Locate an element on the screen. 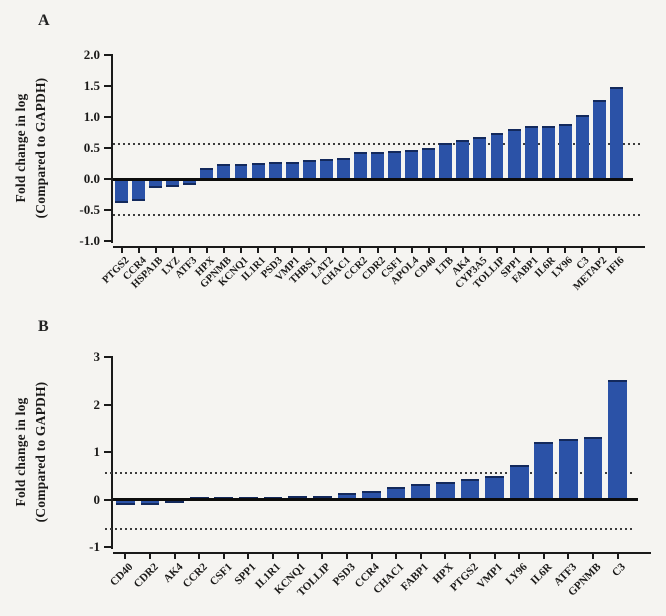 The width and height of the screenshot is (666, 616). x-axis-label: KCNQ1 is located at coordinates (234, 272).